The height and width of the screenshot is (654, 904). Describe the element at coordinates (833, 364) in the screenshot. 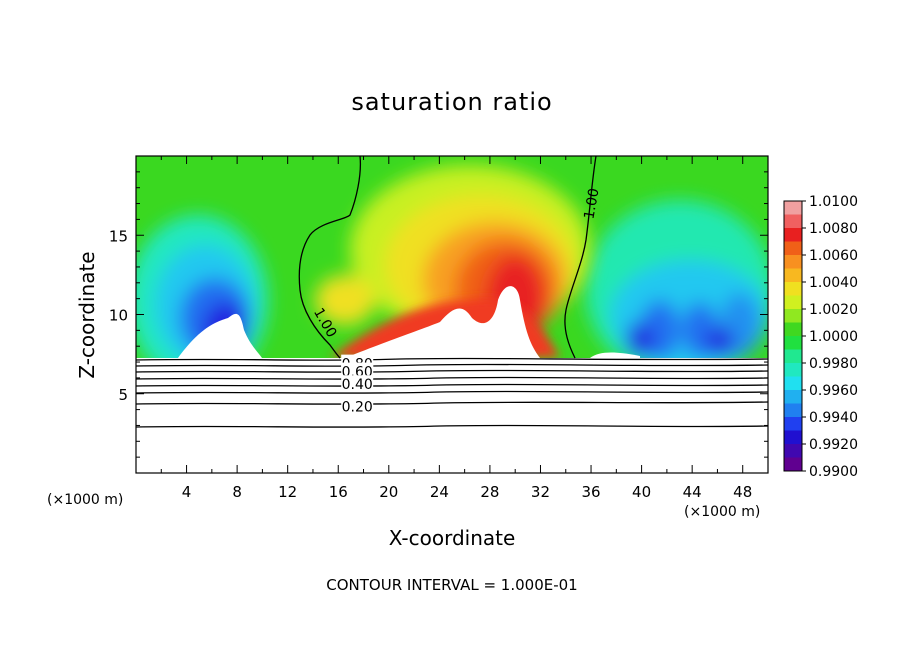

I see `colorbar-tick-label: 0.9980` at that location.